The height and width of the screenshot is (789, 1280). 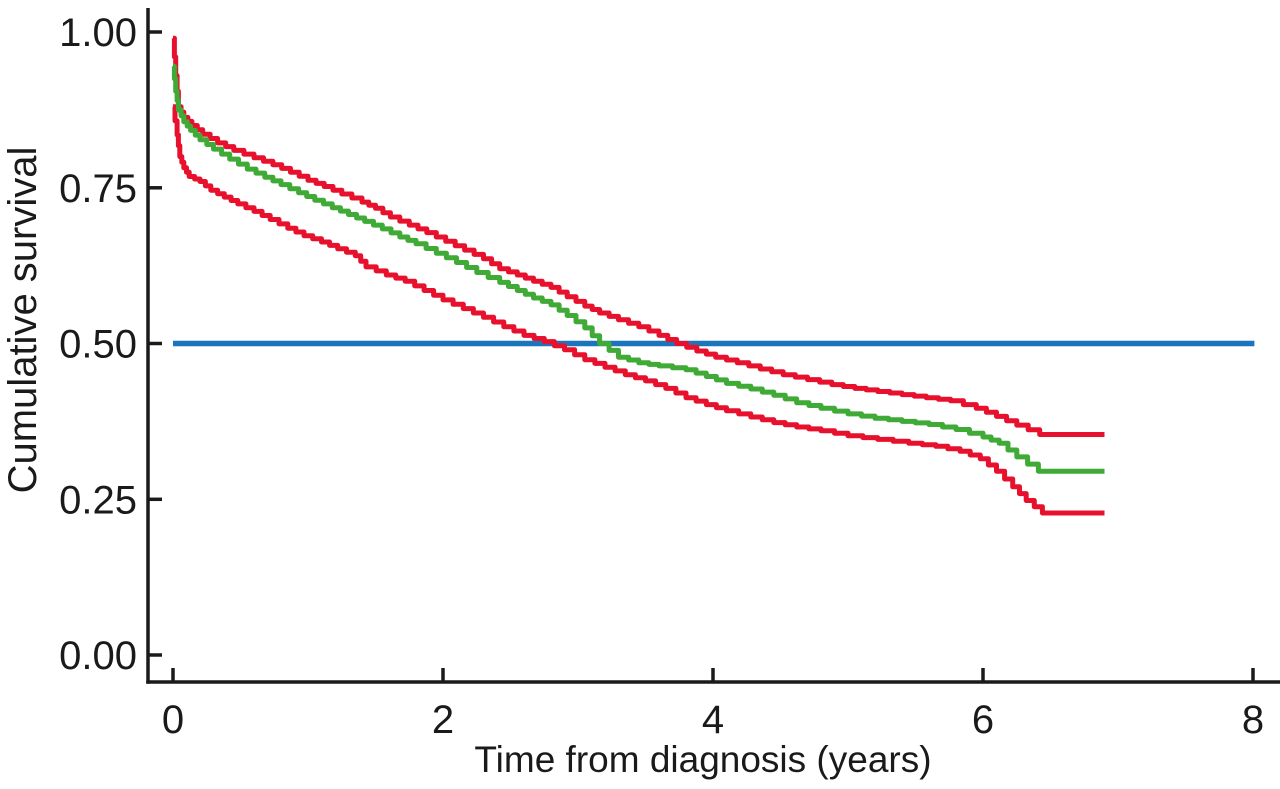 I want to click on x-tick-label: 6, so click(x=983, y=720).